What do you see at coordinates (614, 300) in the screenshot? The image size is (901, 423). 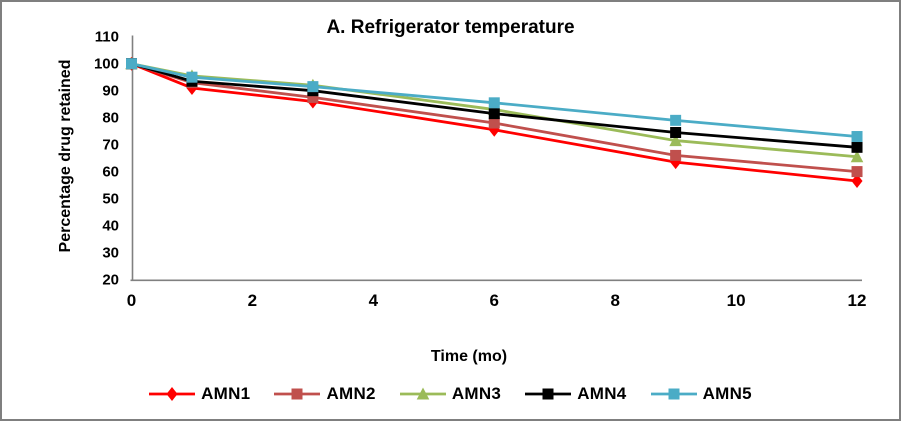 I see `x-tick-label: 8` at bounding box center [614, 300].